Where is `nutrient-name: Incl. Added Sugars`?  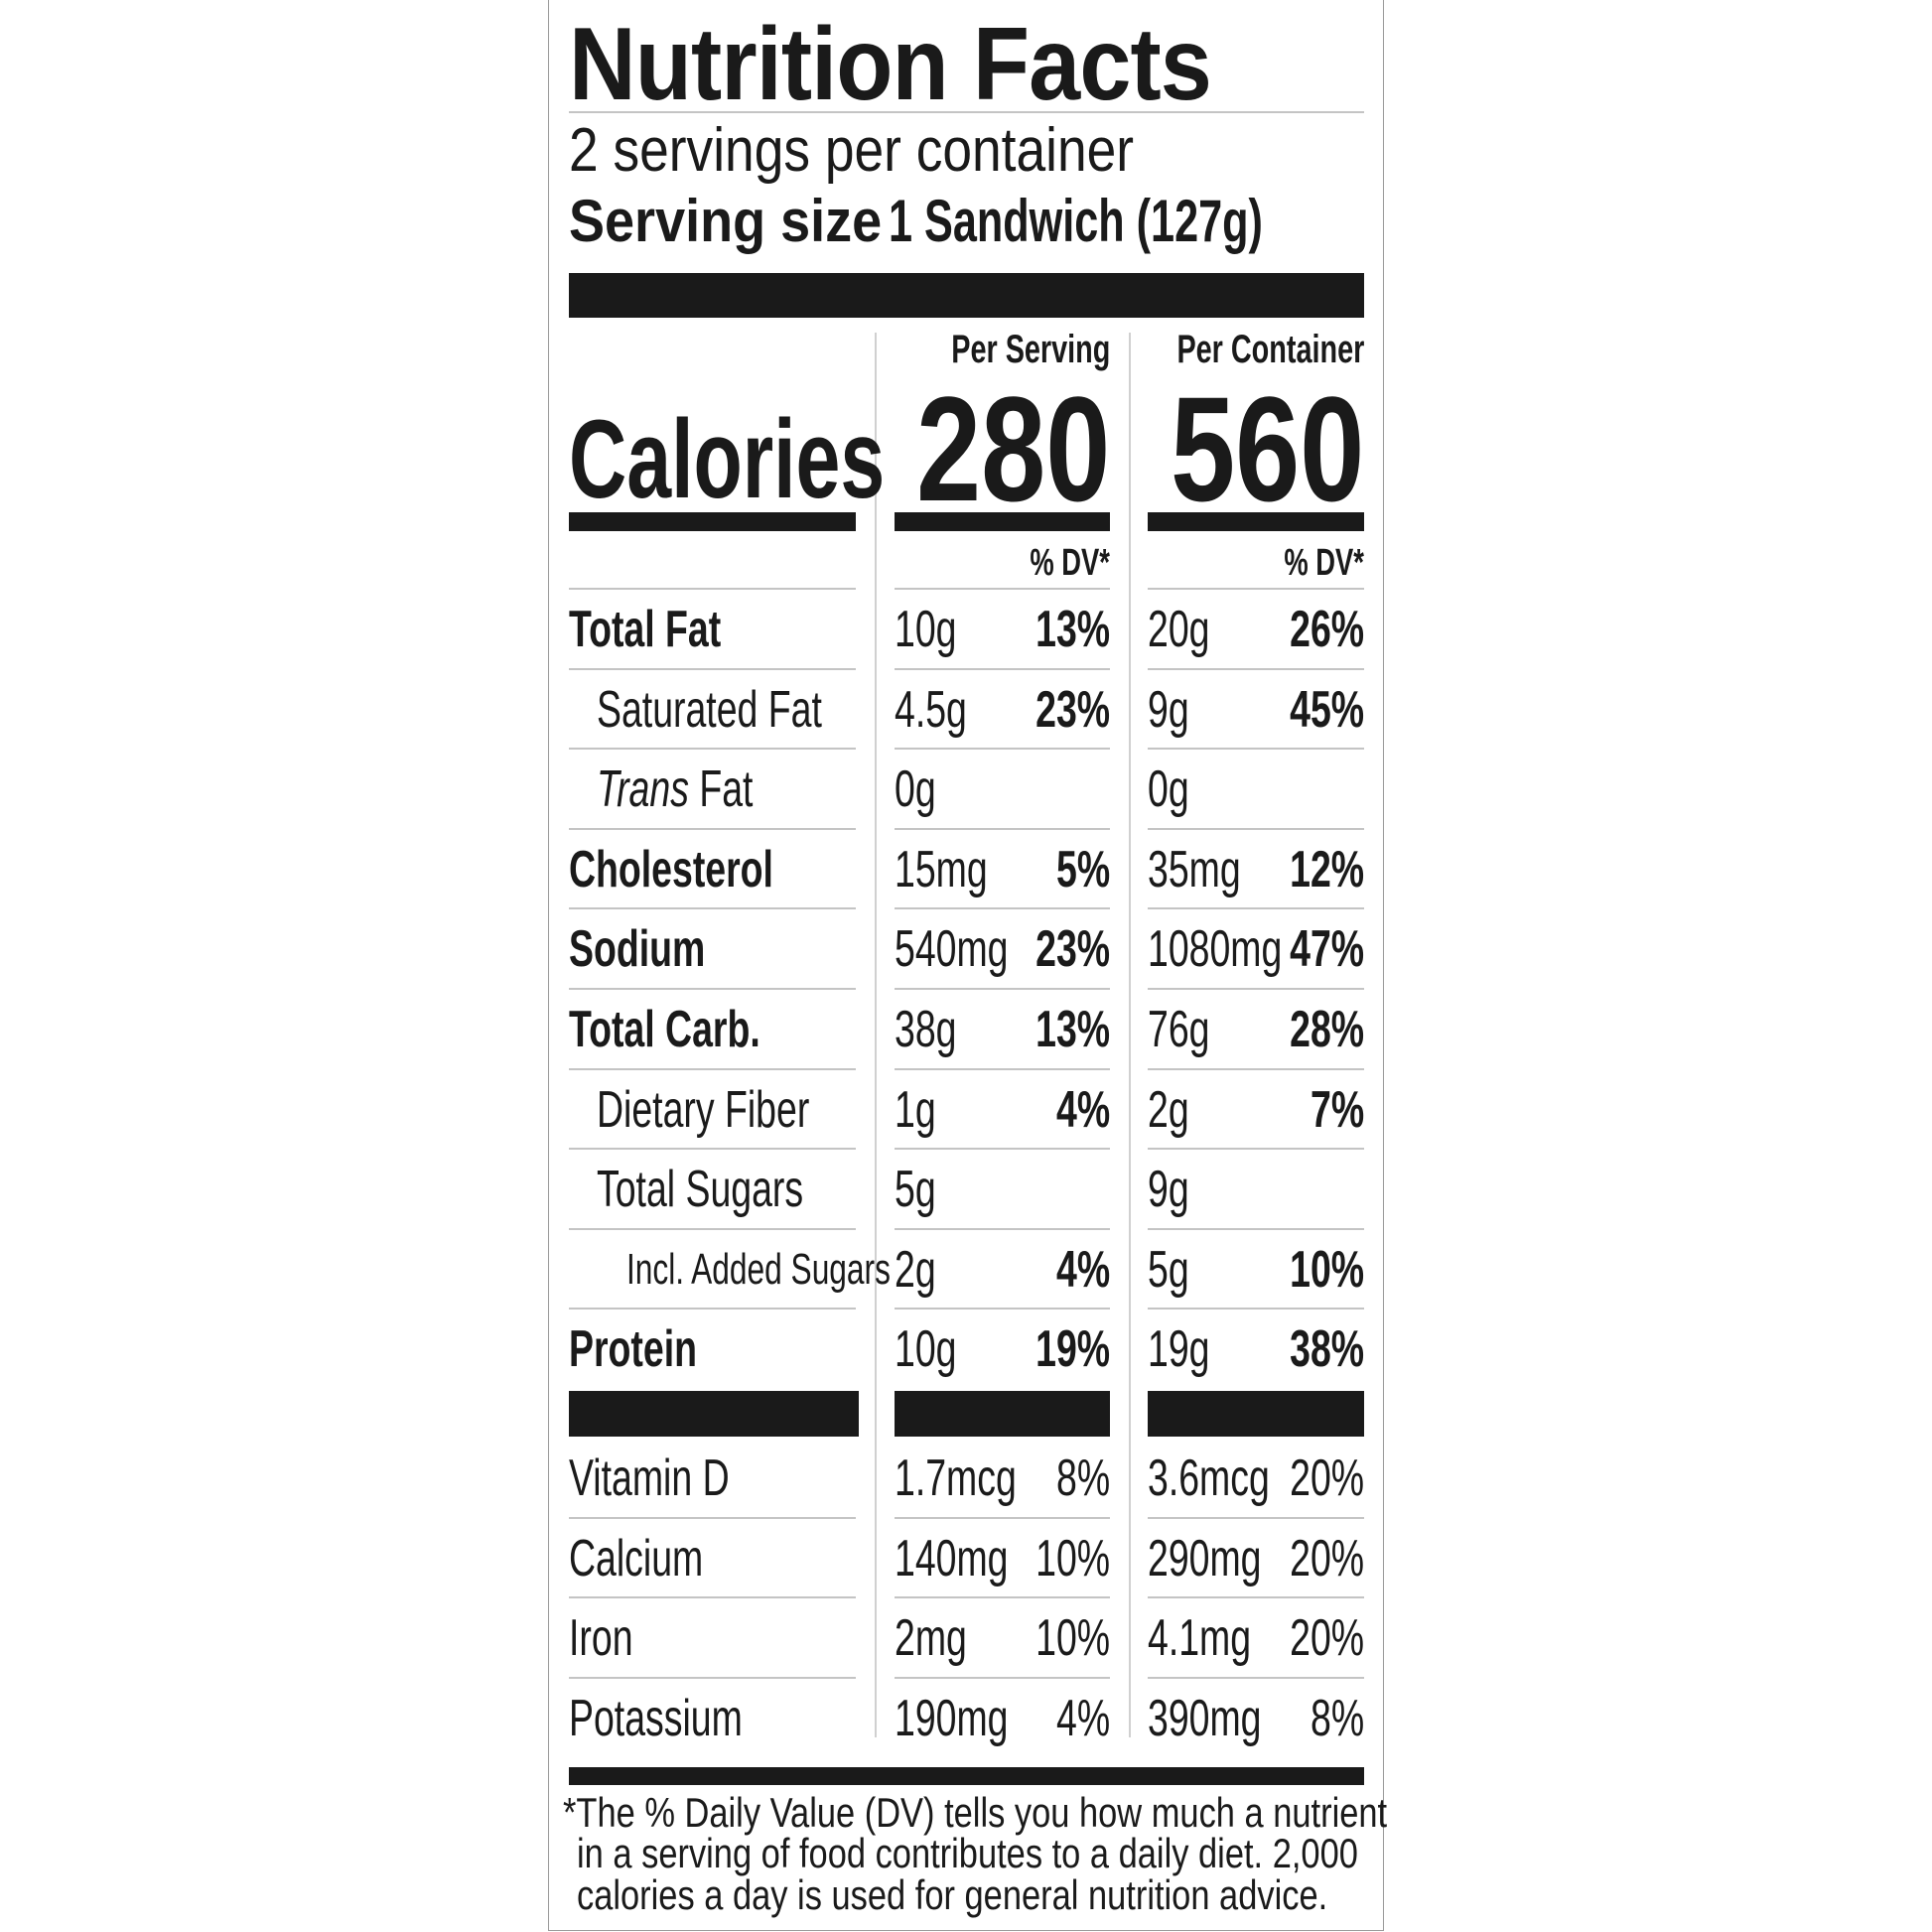 nutrient-name: Incl. Added Sugars is located at coordinates (809, 1270).